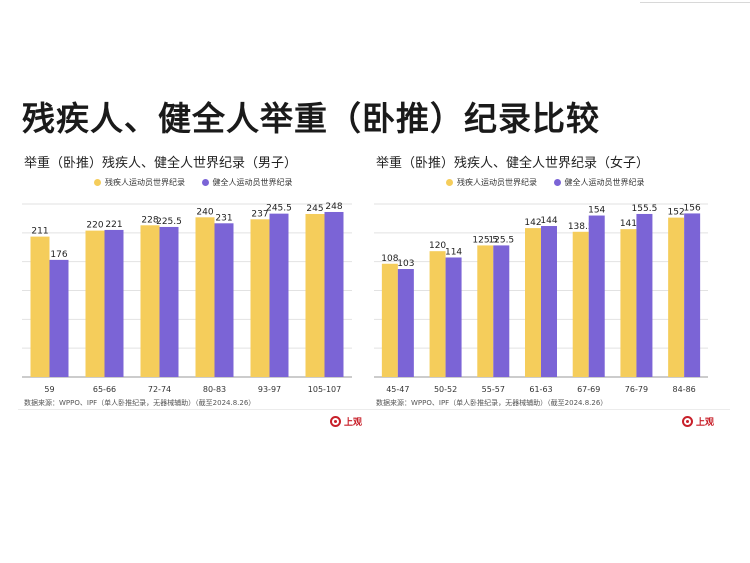 The width and height of the screenshot is (750, 563). Describe the element at coordinates (550, 409) in the screenshot. I see `footer-divider-women` at that location.